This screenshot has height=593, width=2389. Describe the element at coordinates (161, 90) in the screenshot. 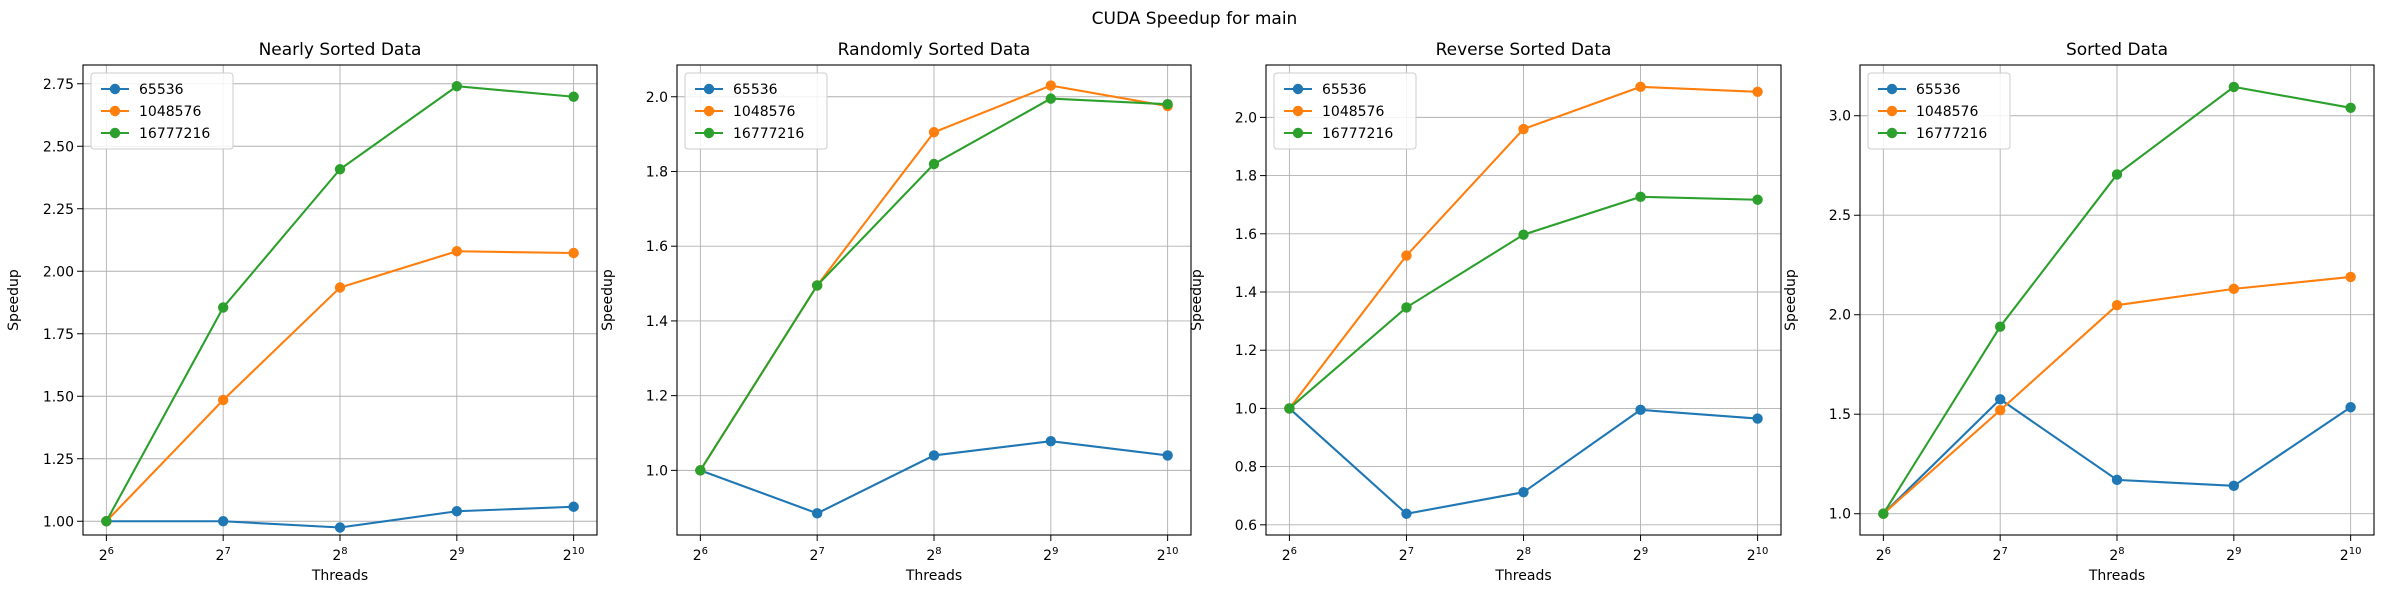

I see `chart1-legend-label-65536: 65536` at that location.